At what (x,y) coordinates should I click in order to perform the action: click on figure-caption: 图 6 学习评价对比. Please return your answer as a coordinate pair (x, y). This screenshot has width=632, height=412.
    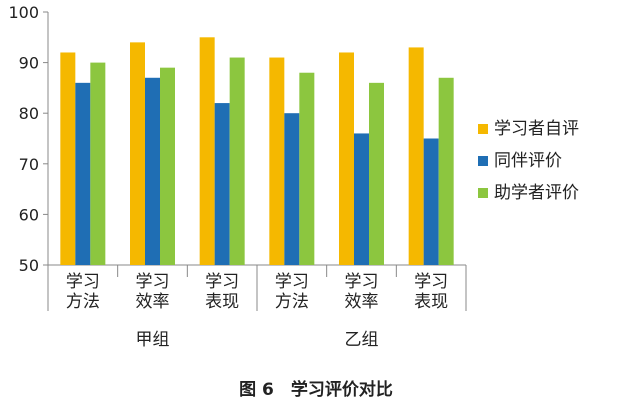
    Looking at the image, I should click on (316, 389).